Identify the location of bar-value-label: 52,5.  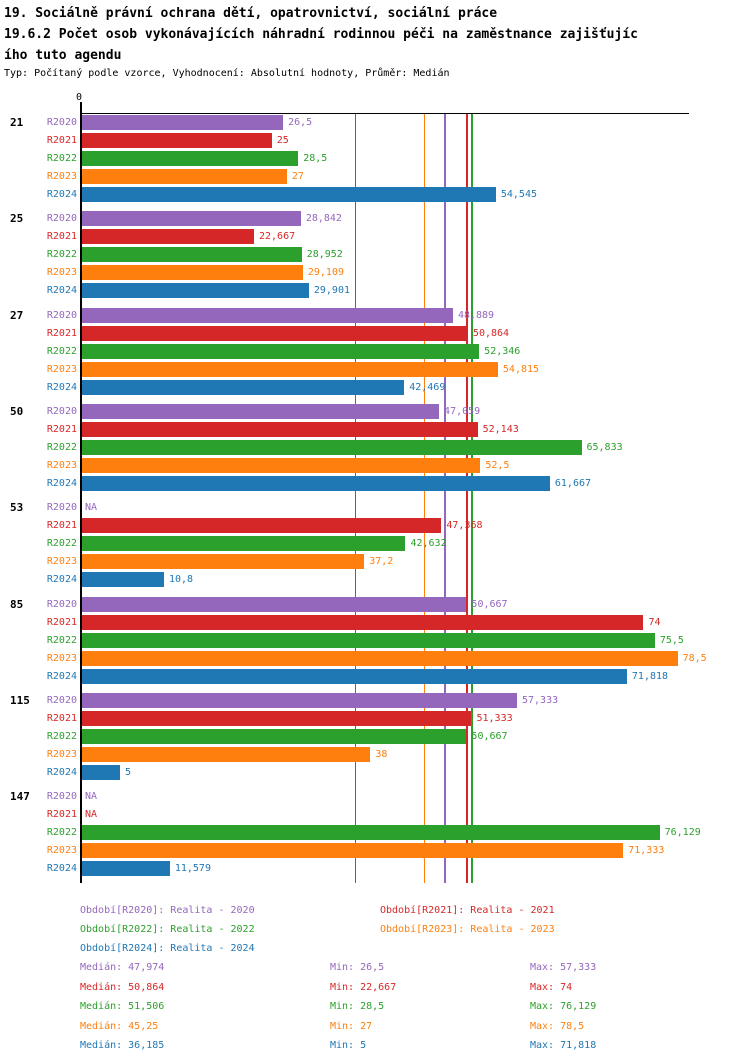
(497, 465).